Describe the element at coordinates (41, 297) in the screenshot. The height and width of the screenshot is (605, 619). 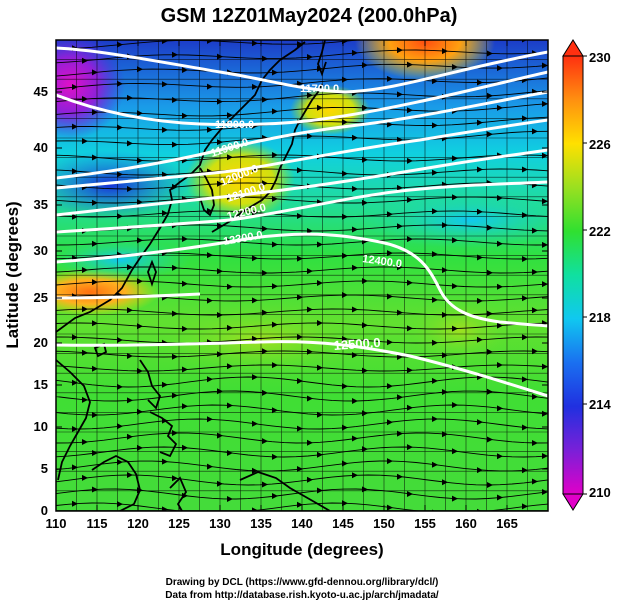
I see `y-tick-label: 25` at that location.